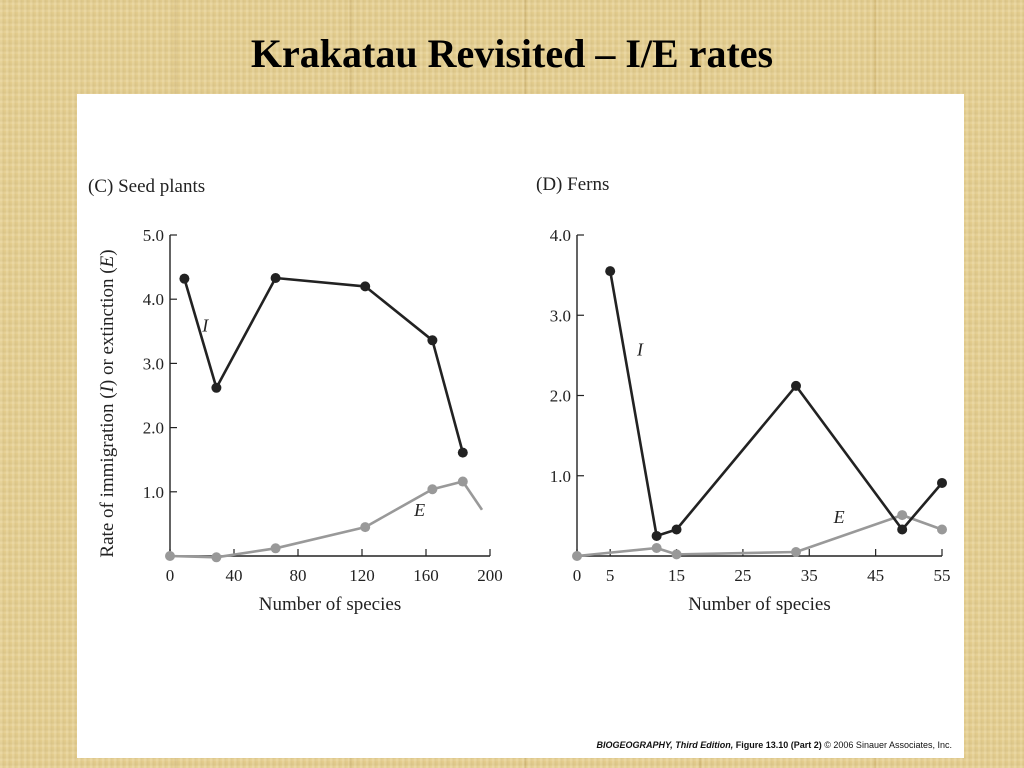  I want to click on x-tick-label: 200, so click(490, 575).